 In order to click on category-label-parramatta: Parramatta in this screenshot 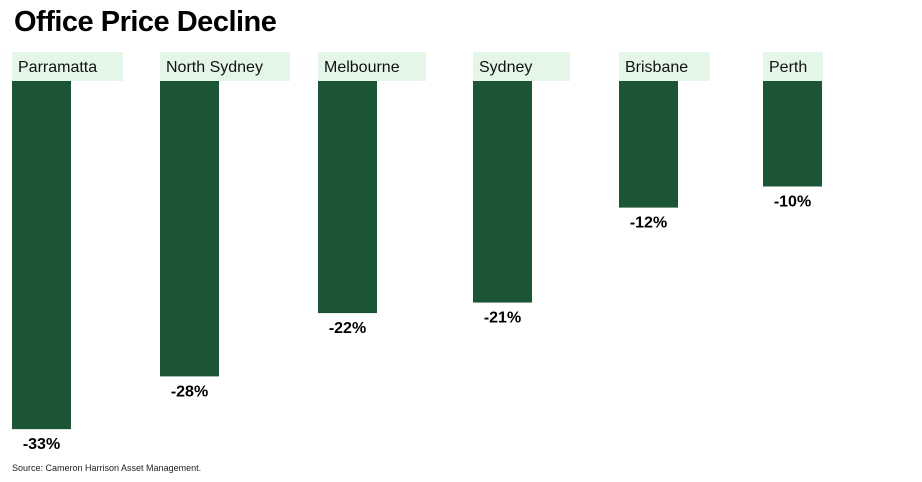, I will do `click(57, 67)`.